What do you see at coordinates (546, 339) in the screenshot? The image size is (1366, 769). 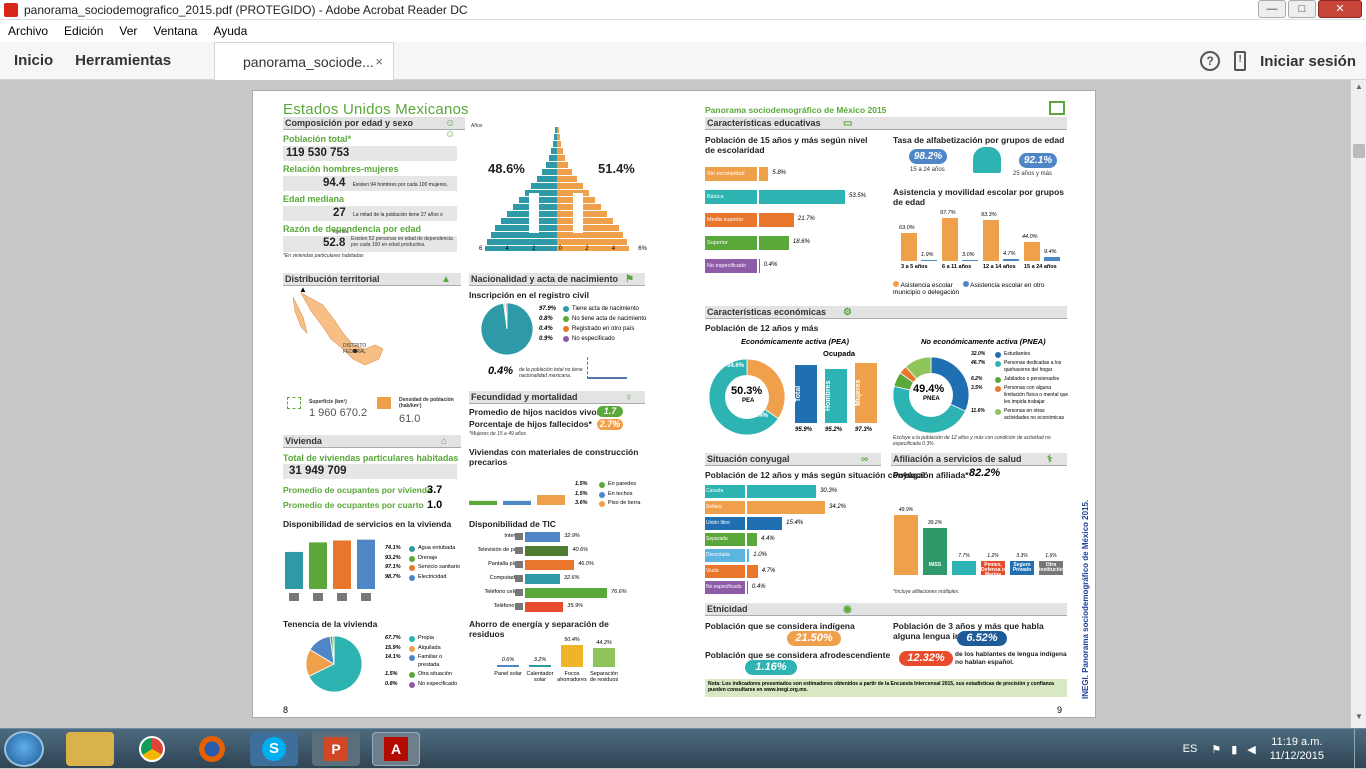 I see `legend-pct: 0.9%` at bounding box center [546, 339].